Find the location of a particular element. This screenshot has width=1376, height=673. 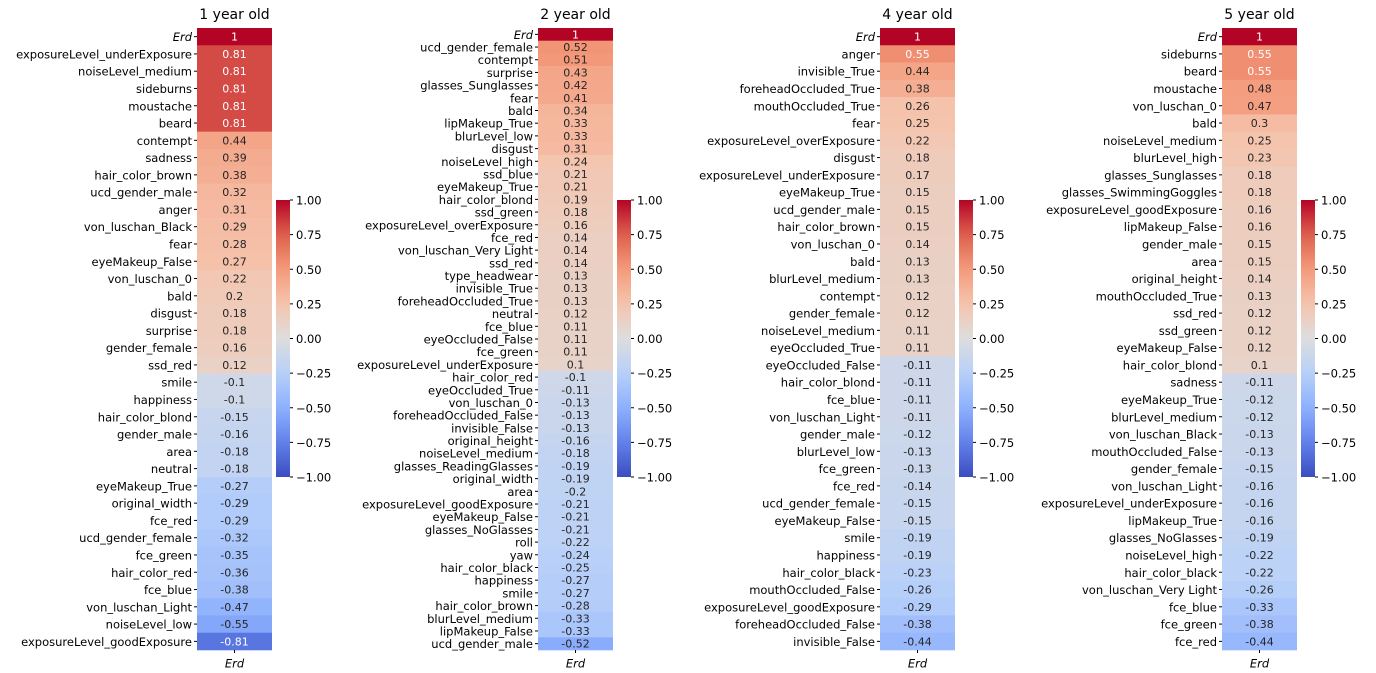

row-label: foreheadOccluded_True is located at coordinates (807, 89).